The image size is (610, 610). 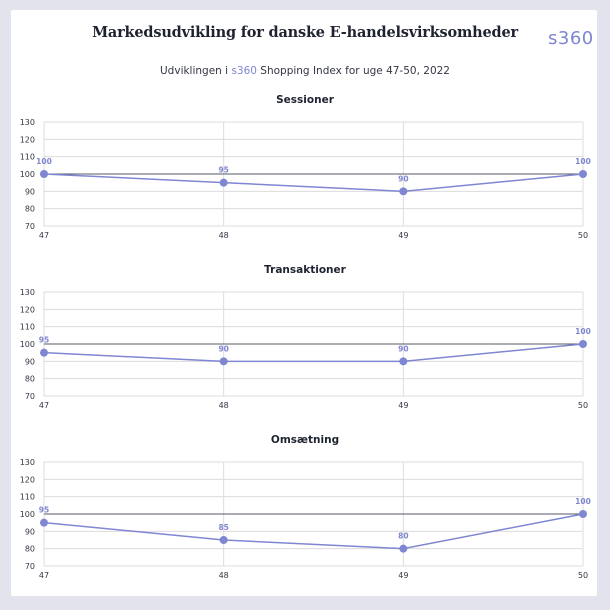 What do you see at coordinates (244, 71) in the screenshot?
I see `subtitle-brand: s360` at bounding box center [244, 71].